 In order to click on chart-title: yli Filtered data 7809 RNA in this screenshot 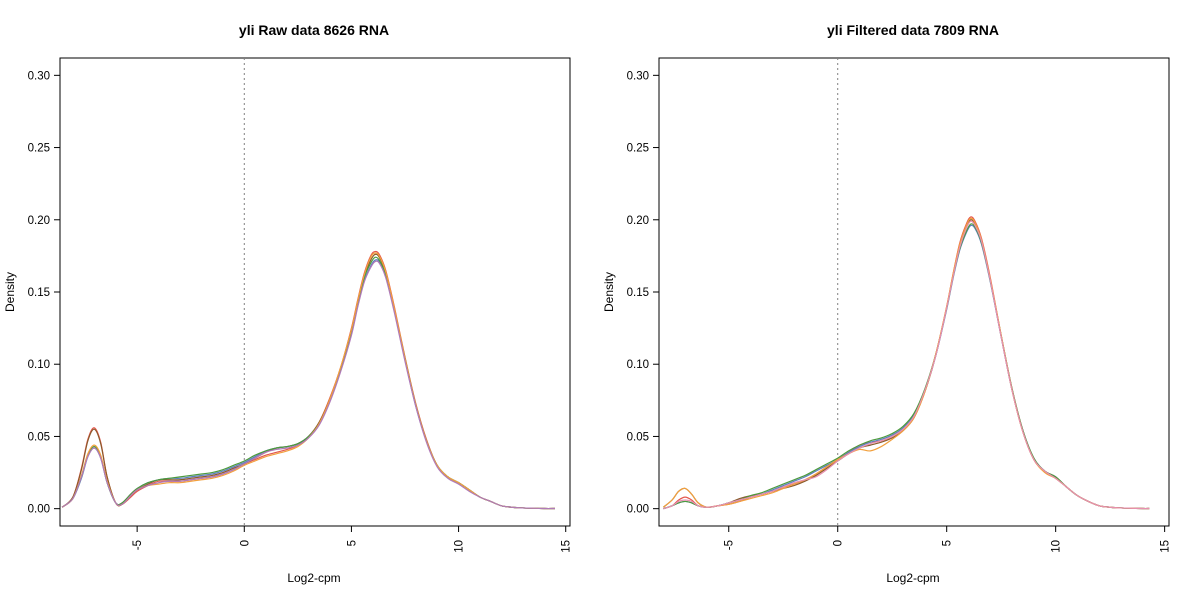, I will do `click(913, 30)`.